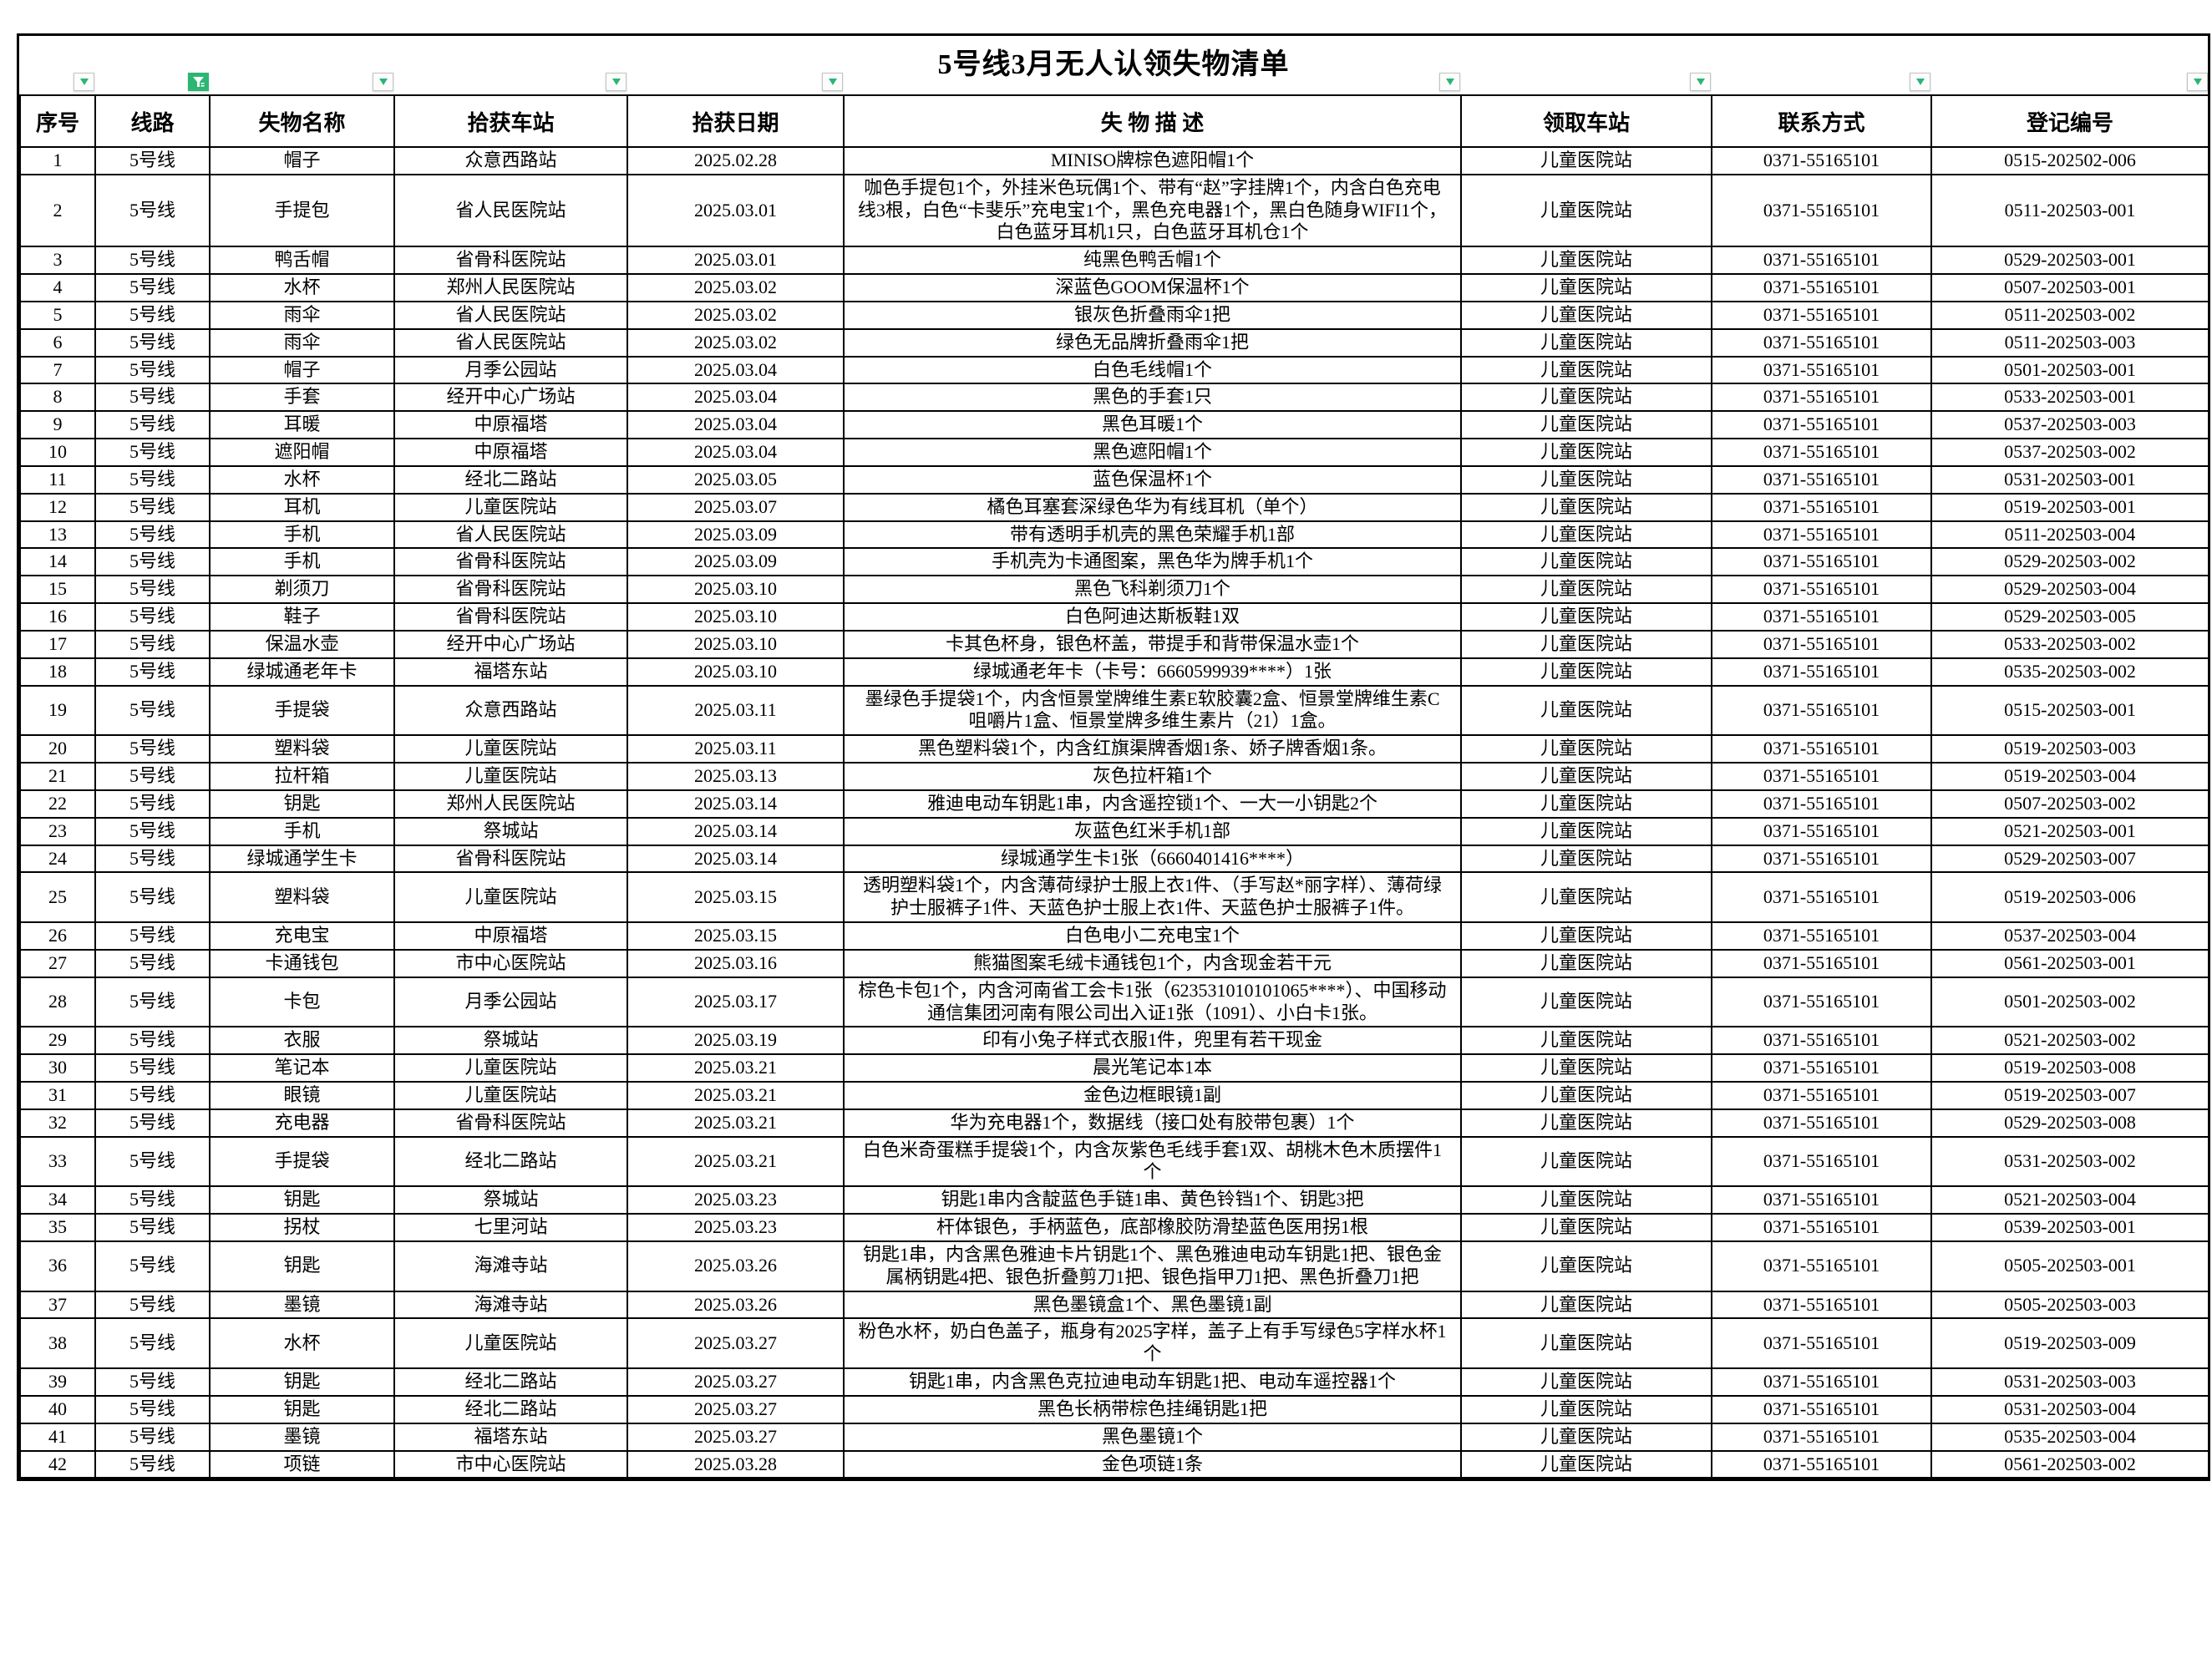  I want to click on cell-item-name: 耳机, so click(302, 507).